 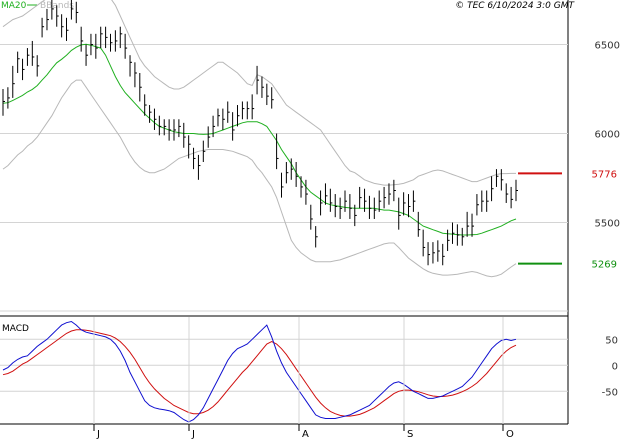 What do you see at coordinates (604, 265) in the screenshot?
I see `price-level-label: 5269` at bounding box center [604, 265].